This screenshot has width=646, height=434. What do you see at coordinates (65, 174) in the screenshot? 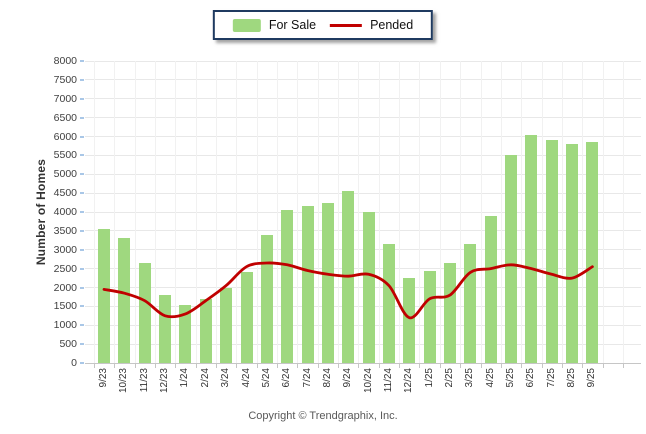
I see `y-tick-label: 5000` at bounding box center [65, 174].